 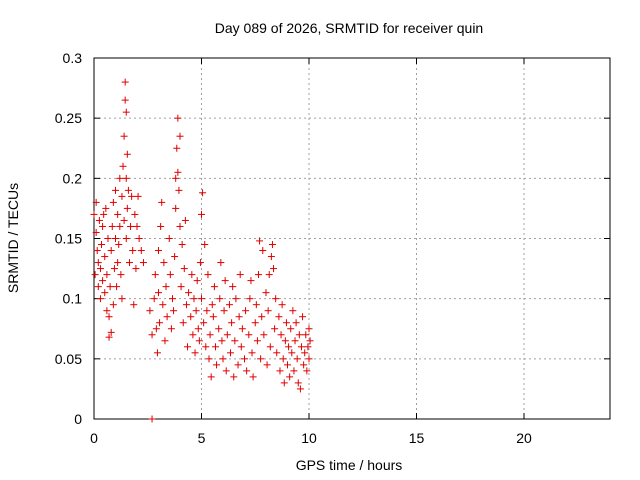 What do you see at coordinates (349, 465) in the screenshot?
I see `x-axis-label: GPS time / hours` at bounding box center [349, 465].